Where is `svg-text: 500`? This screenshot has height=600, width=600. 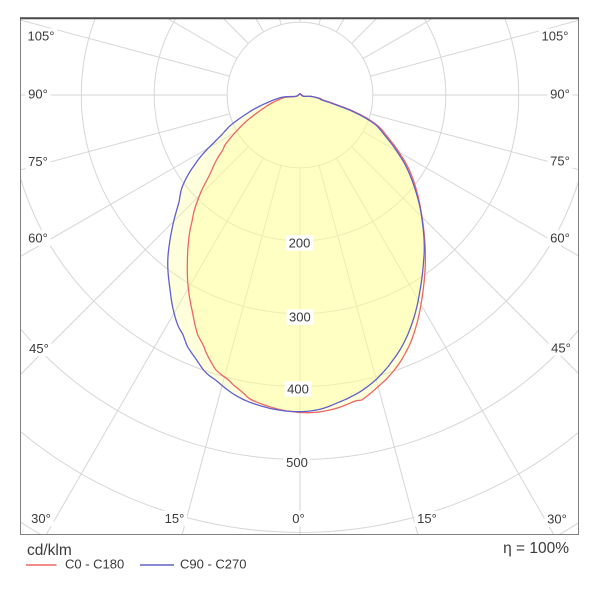
svg-text: 500 is located at coordinates (297, 462).